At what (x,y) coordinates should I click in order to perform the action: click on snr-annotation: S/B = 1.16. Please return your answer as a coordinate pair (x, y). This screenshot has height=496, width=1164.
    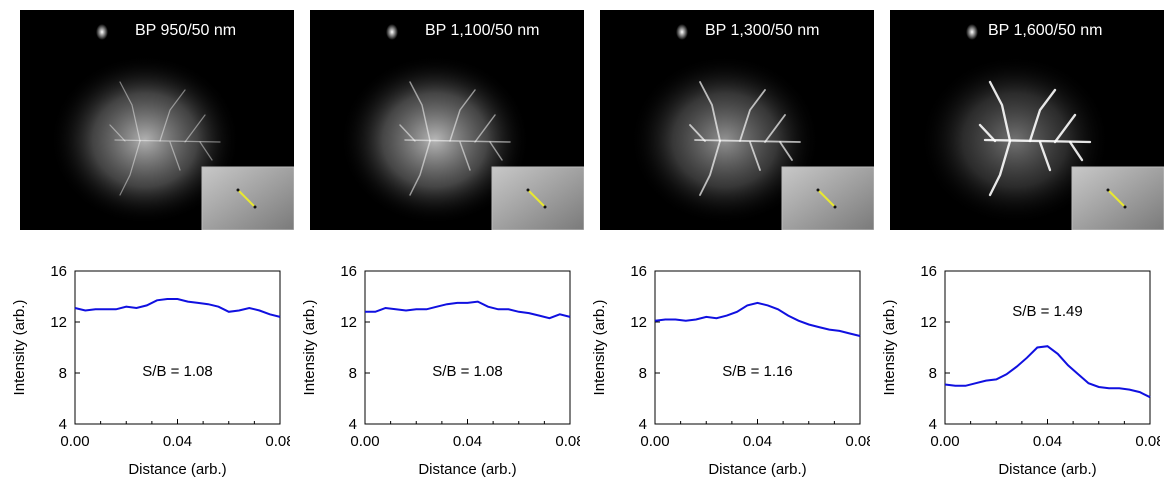
    Looking at the image, I should click on (757, 371).